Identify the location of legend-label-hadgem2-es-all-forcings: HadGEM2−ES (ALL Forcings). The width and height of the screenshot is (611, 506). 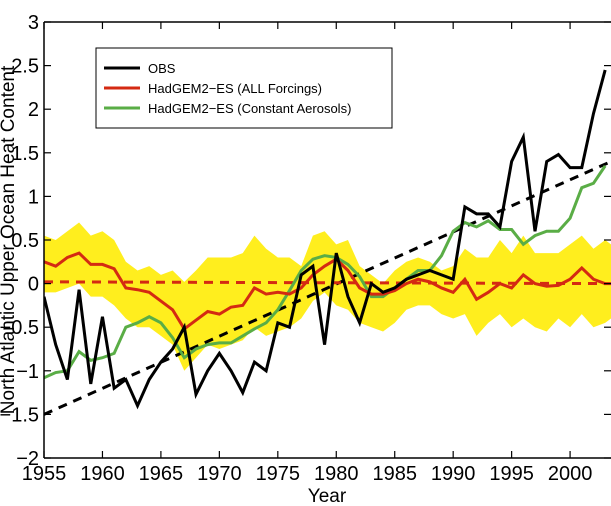
(235, 88).